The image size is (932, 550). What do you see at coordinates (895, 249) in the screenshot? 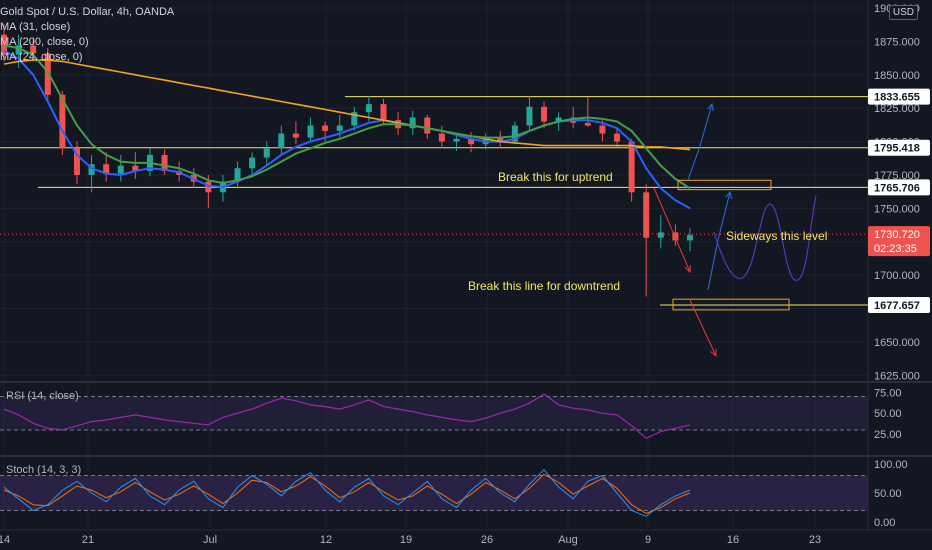
I see `bar-countdown-label: 02:23:35` at bounding box center [895, 249].